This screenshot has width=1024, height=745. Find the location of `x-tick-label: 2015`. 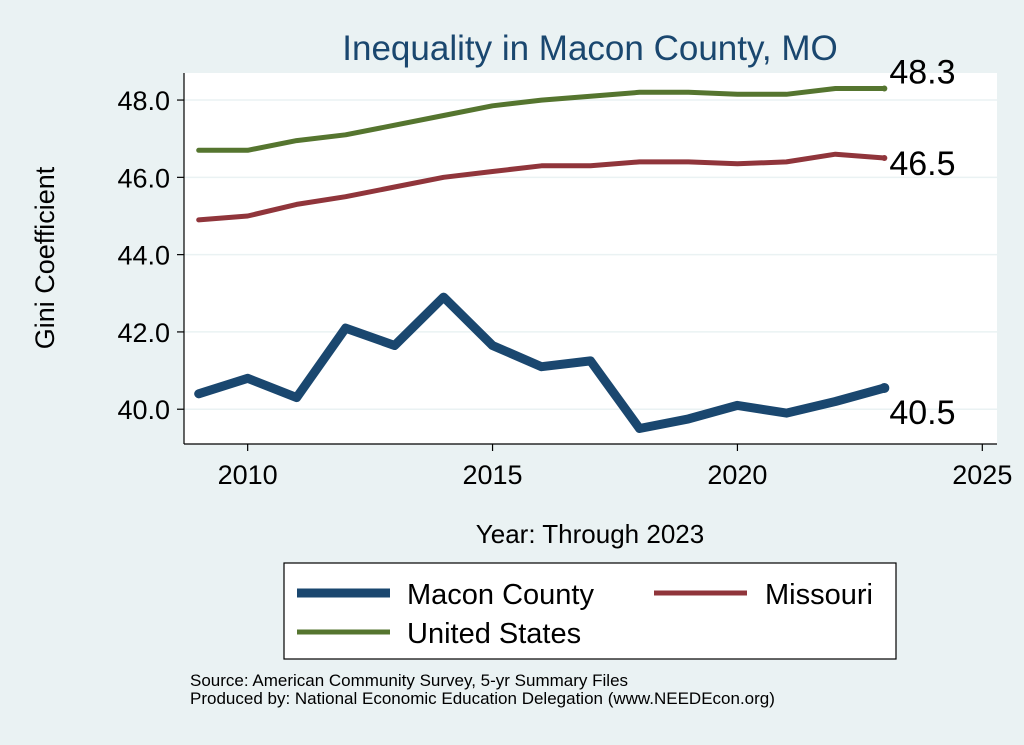

x-tick-label: 2015 is located at coordinates (493, 475).